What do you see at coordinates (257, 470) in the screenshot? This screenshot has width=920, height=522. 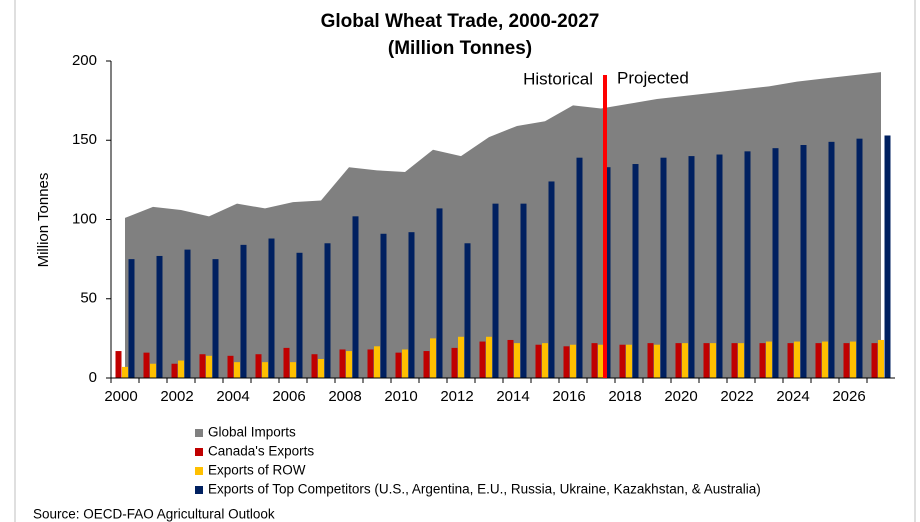 I see `legend-label: Exports of ROW` at bounding box center [257, 470].